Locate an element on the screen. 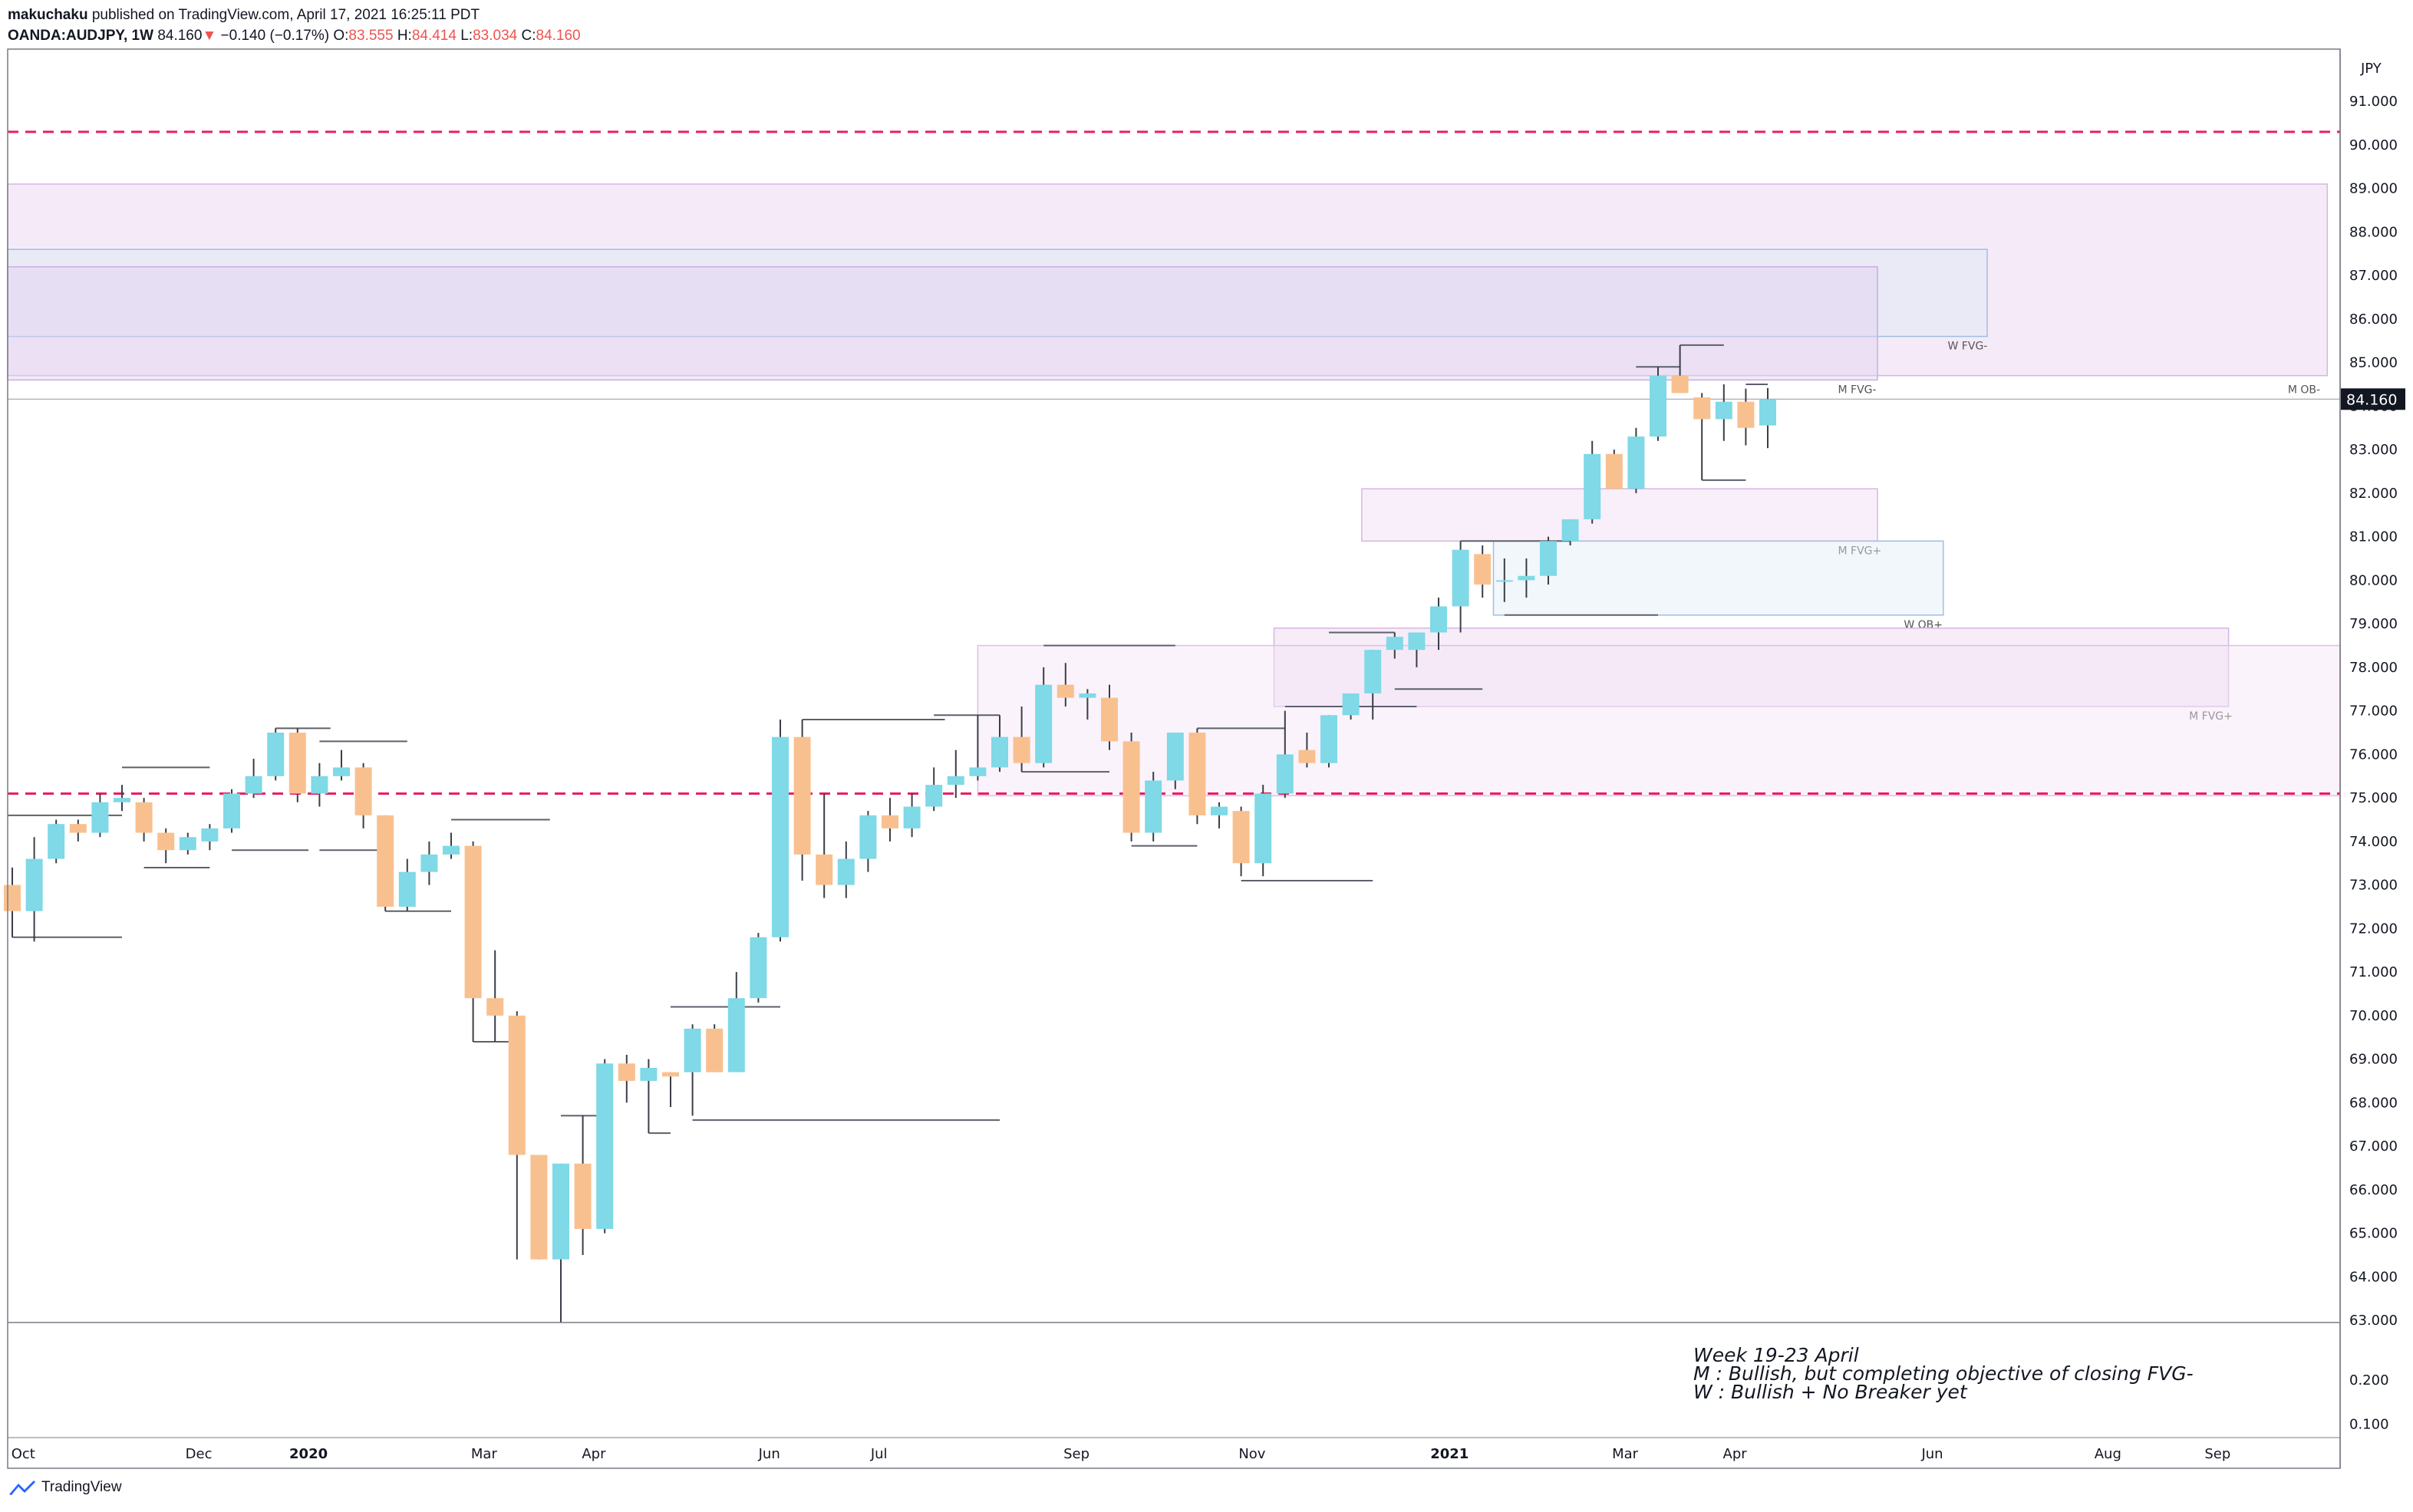 The height and width of the screenshot is (1512, 2413). x-tick-label-8: Nov is located at coordinates (1251, 1454).